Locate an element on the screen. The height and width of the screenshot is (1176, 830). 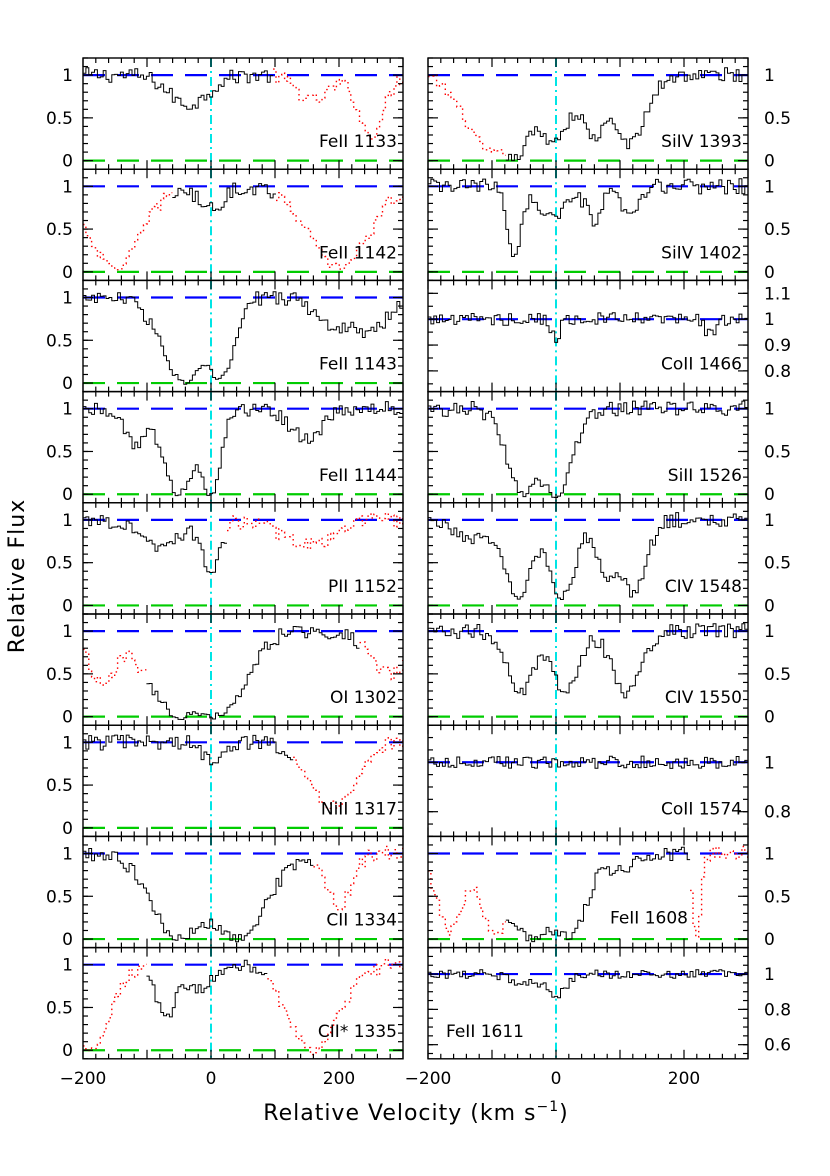
panel-0-6: 0 0.5 1 NiII 1317 is located at coordinates (225, 781).